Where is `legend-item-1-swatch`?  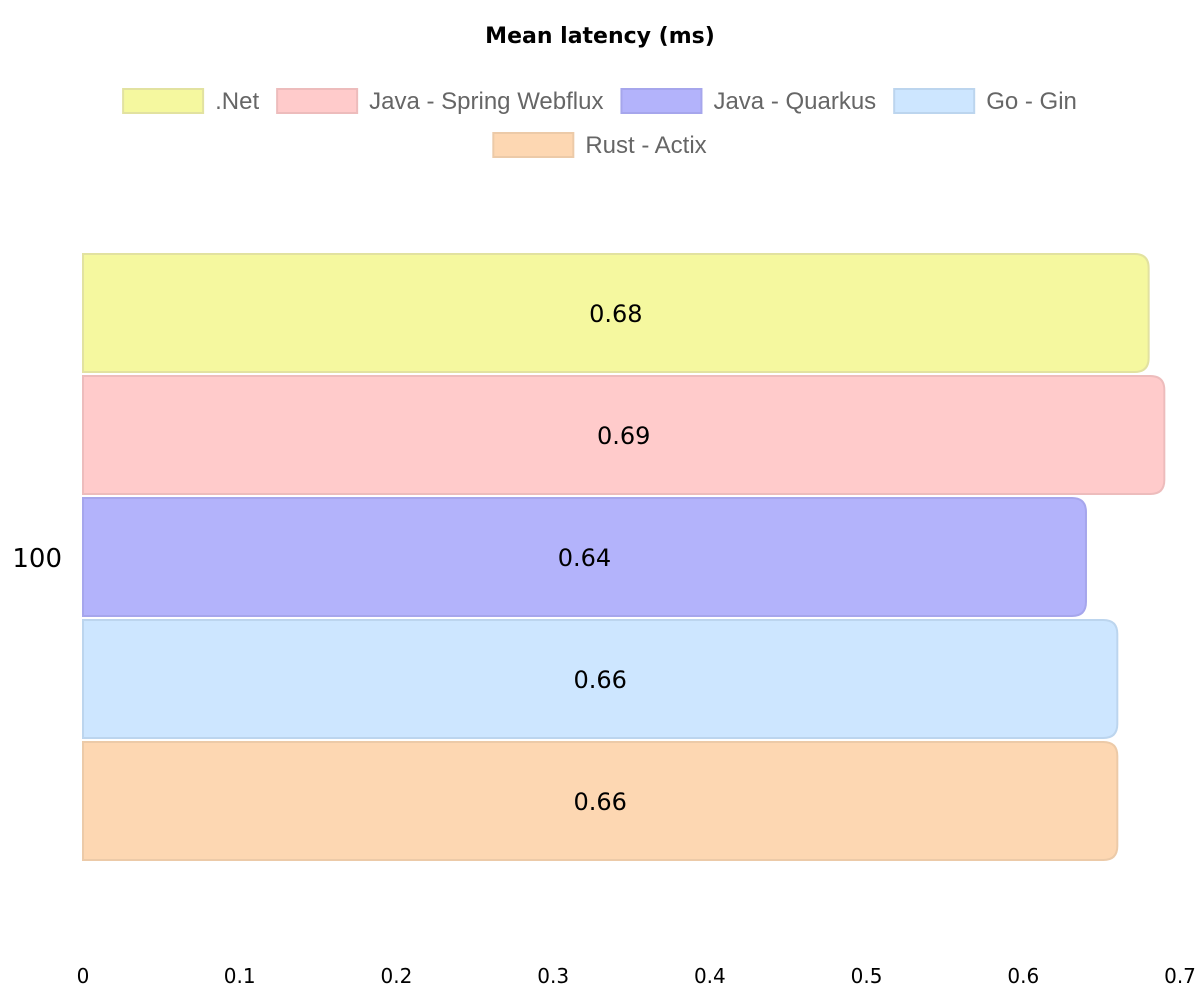
legend-item-1-swatch is located at coordinates (163, 101).